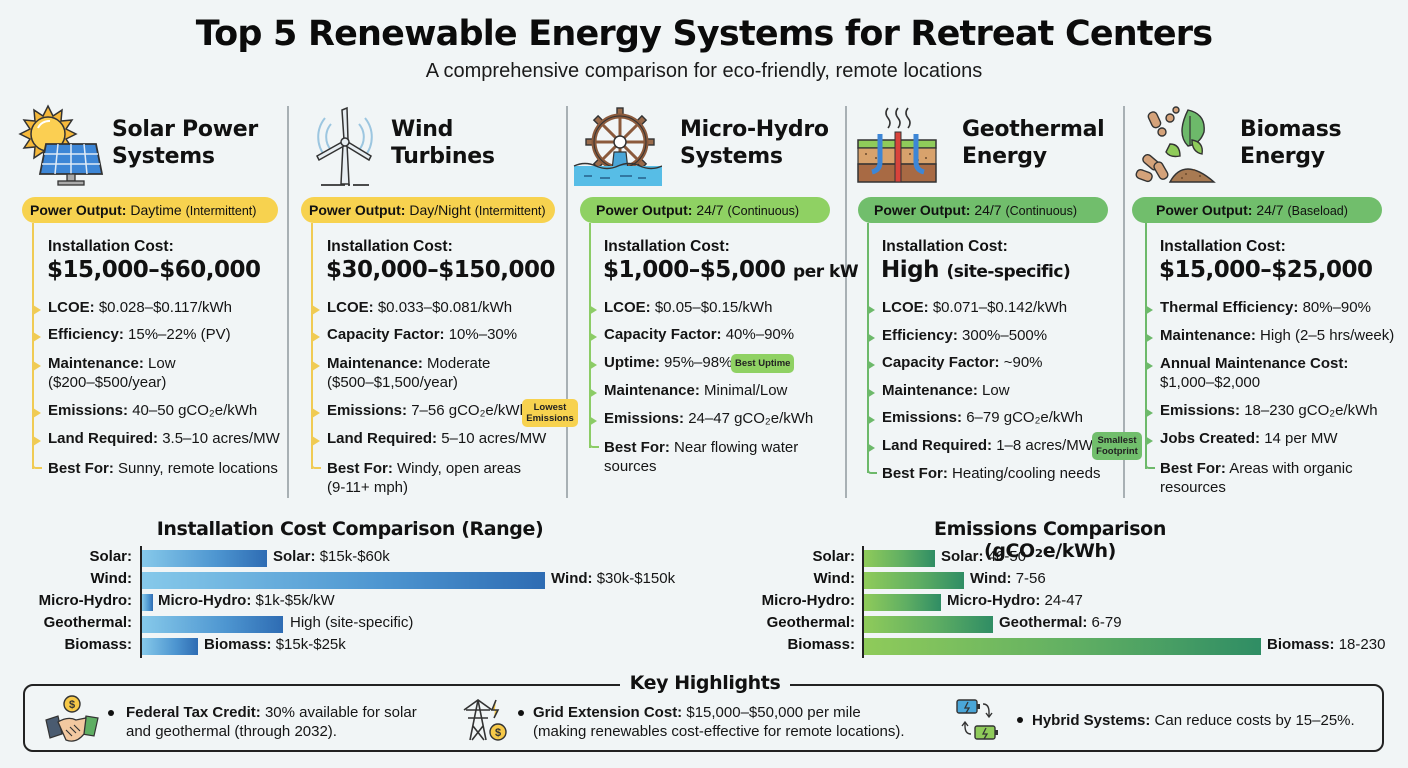 Image resolution: width=1408 pixels, height=768 pixels. I want to click on spec-item: Land Required: 3.5–10 acres/MW, so click(156, 438).